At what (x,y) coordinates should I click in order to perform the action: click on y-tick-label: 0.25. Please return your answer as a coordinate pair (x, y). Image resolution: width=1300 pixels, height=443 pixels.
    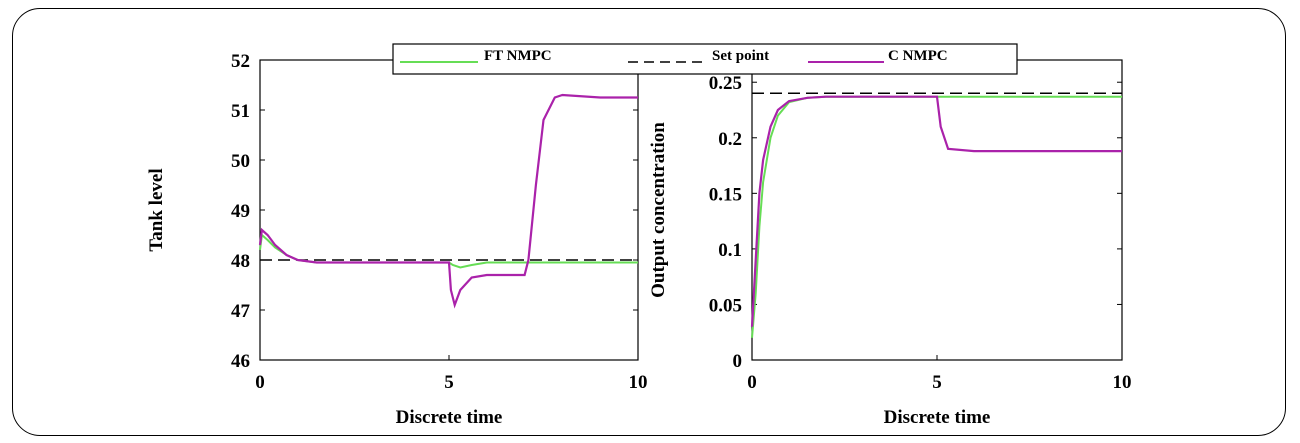
    Looking at the image, I should click on (725, 83).